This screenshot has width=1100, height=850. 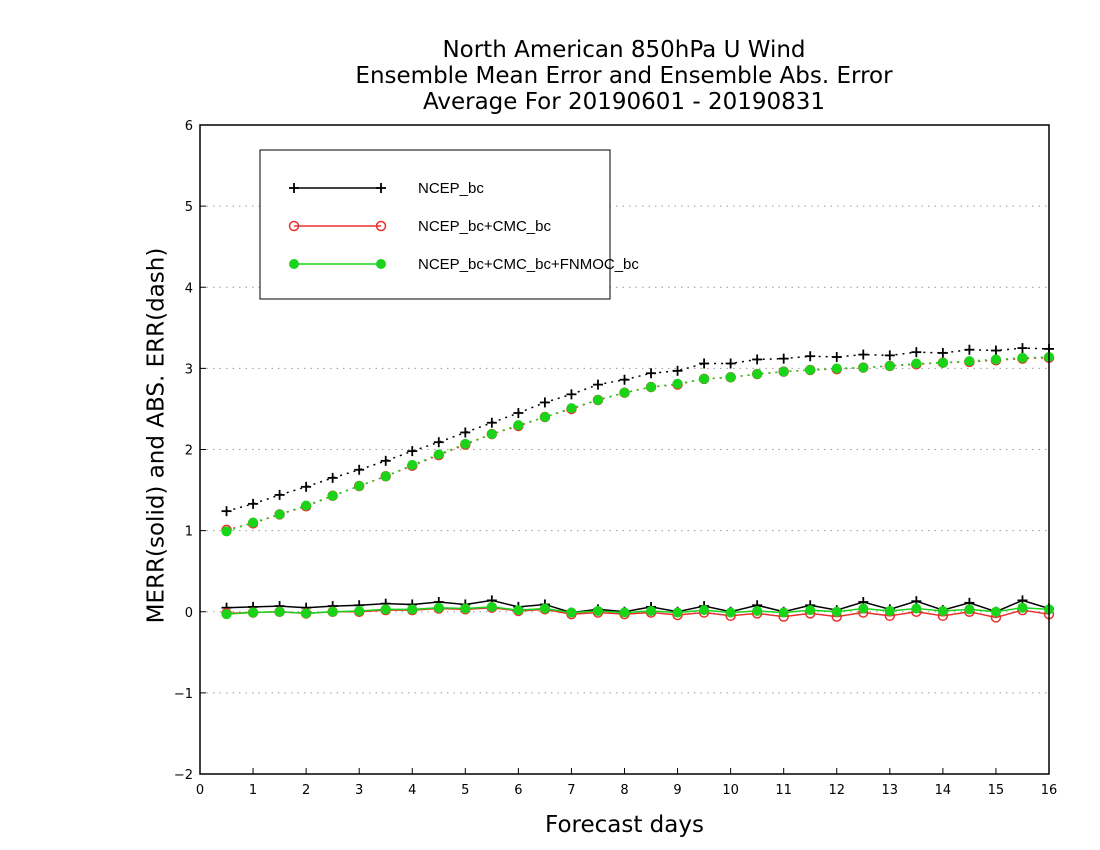 I want to click on x-tick-label: 1, so click(x=253, y=790).